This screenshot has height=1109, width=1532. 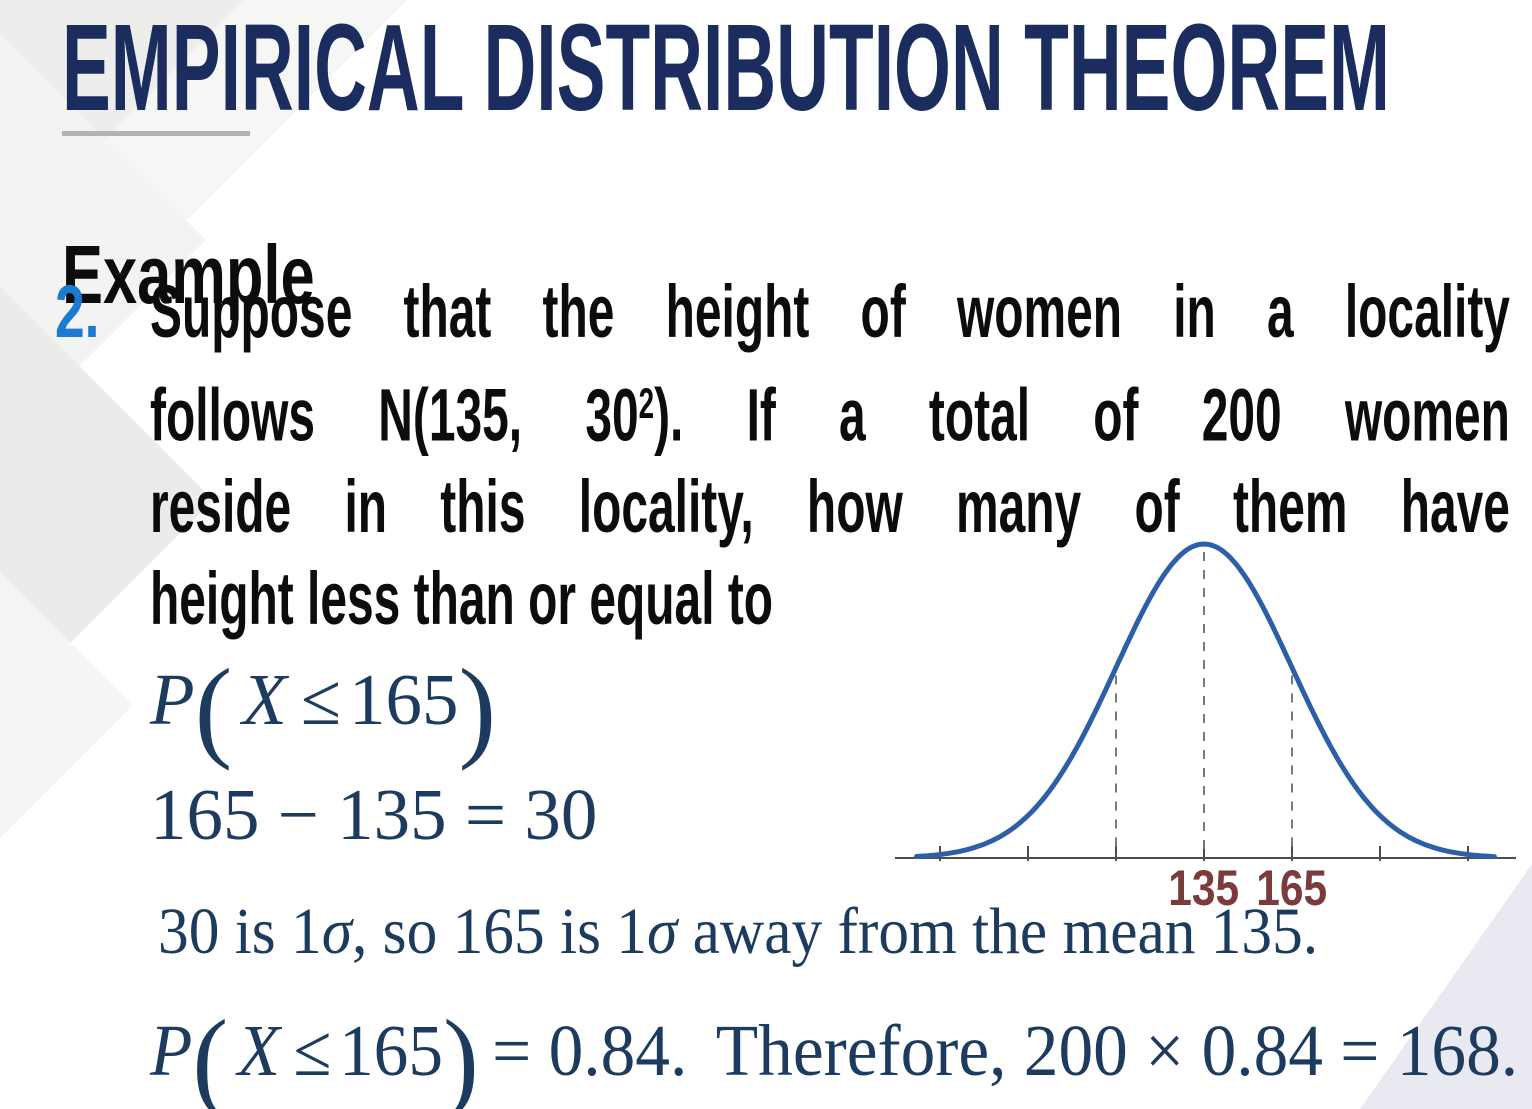 What do you see at coordinates (171, 1050) in the screenshot?
I see `math-P-2: P` at bounding box center [171, 1050].